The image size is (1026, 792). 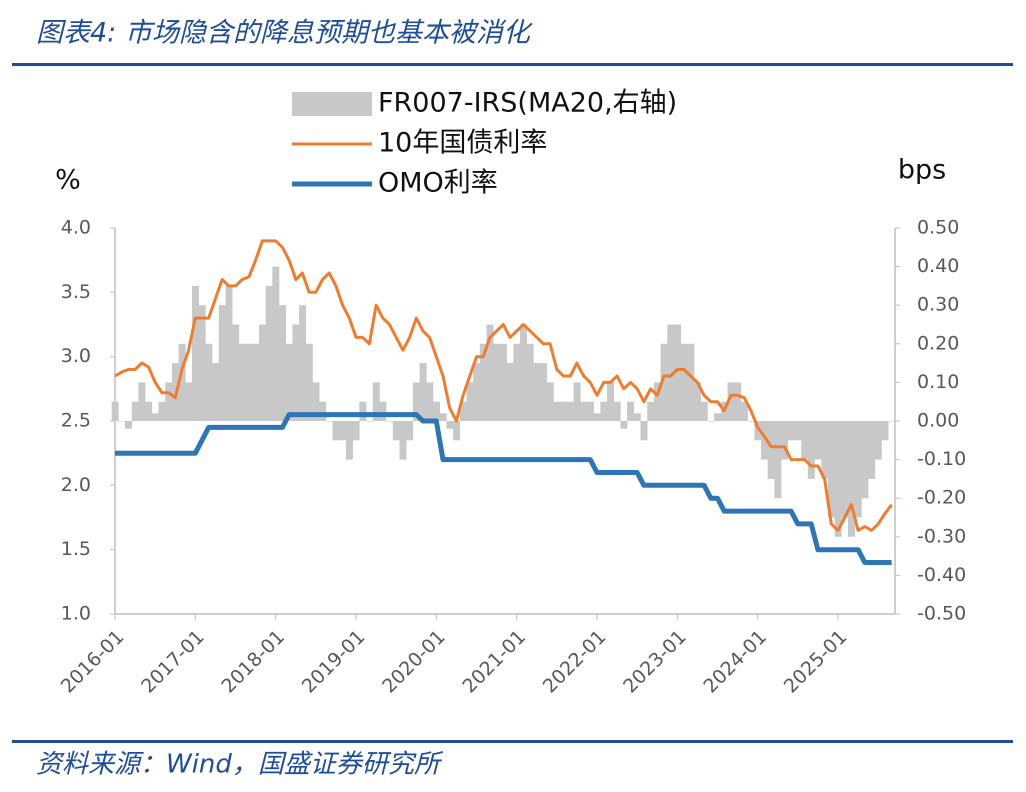 What do you see at coordinates (334, 662) in the screenshot?
I see `x-tick-label: 2019-01` at bounding box center [334, 662].